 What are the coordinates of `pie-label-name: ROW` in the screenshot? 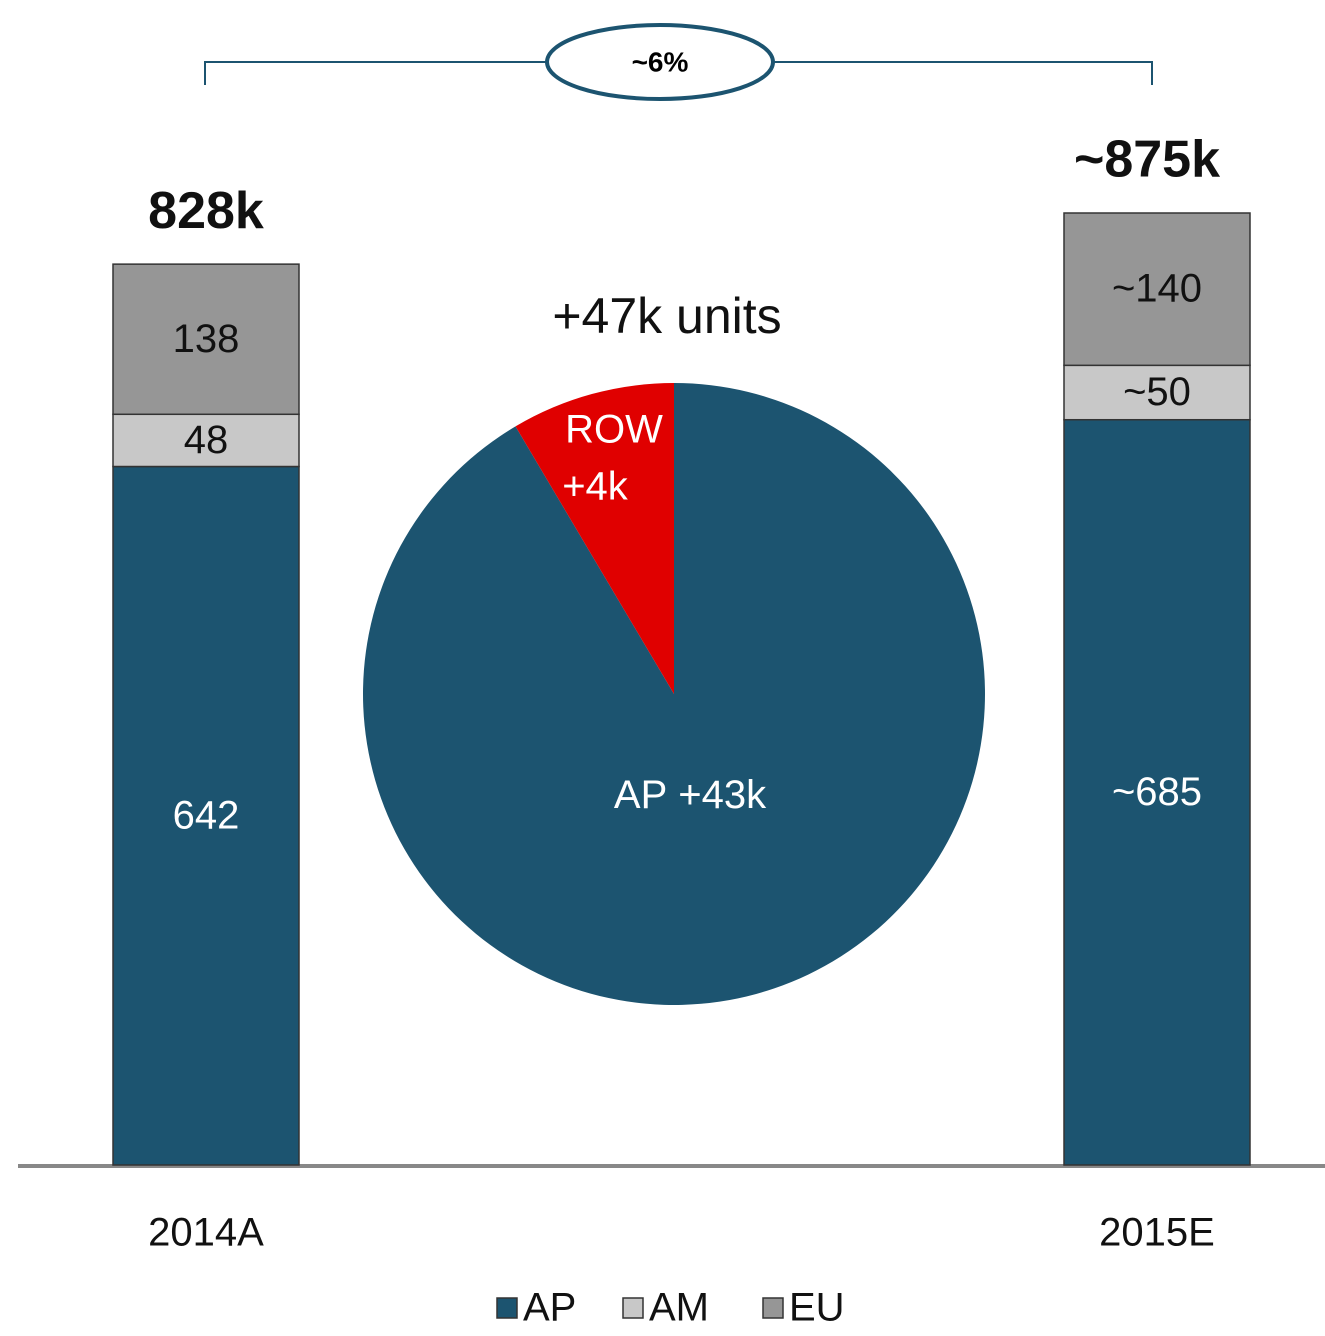 It's located at (614, 430).